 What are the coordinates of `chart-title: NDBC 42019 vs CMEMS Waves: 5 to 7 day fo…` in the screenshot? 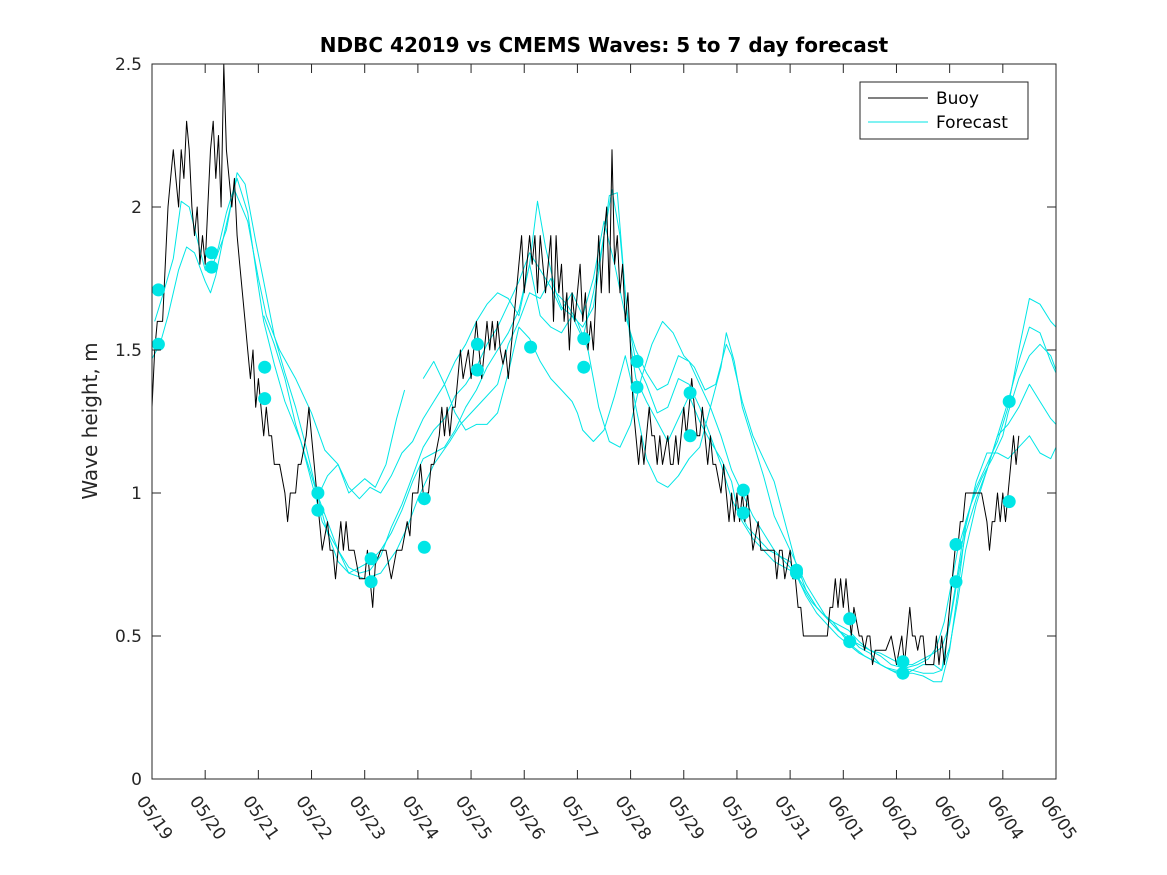 It's located at (604, 45).